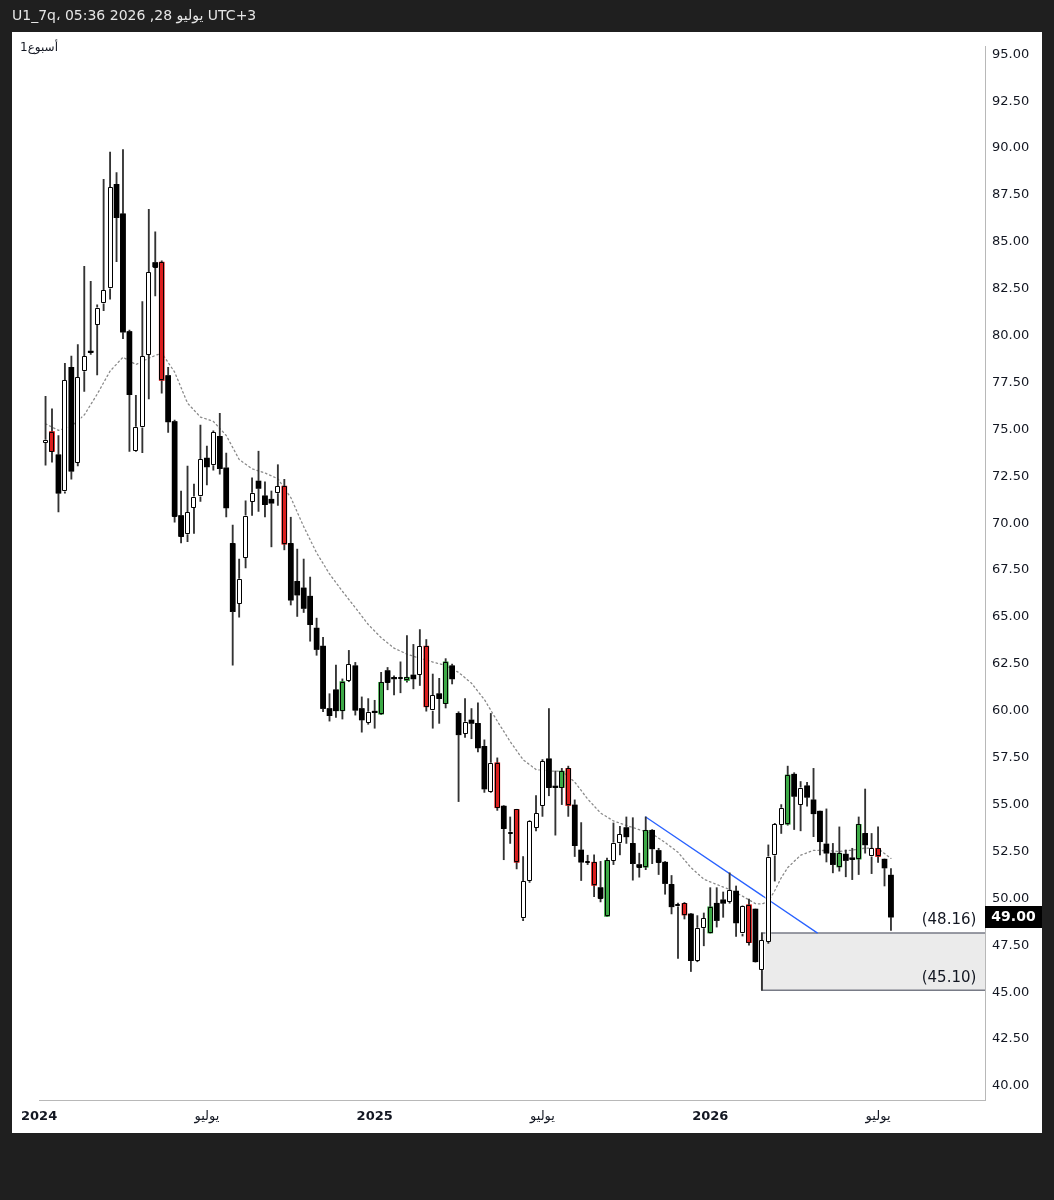 The width and height of the screenshot is (1054, 1200). I want to click on y-tick-label: 65.00, so click(1011, 616).